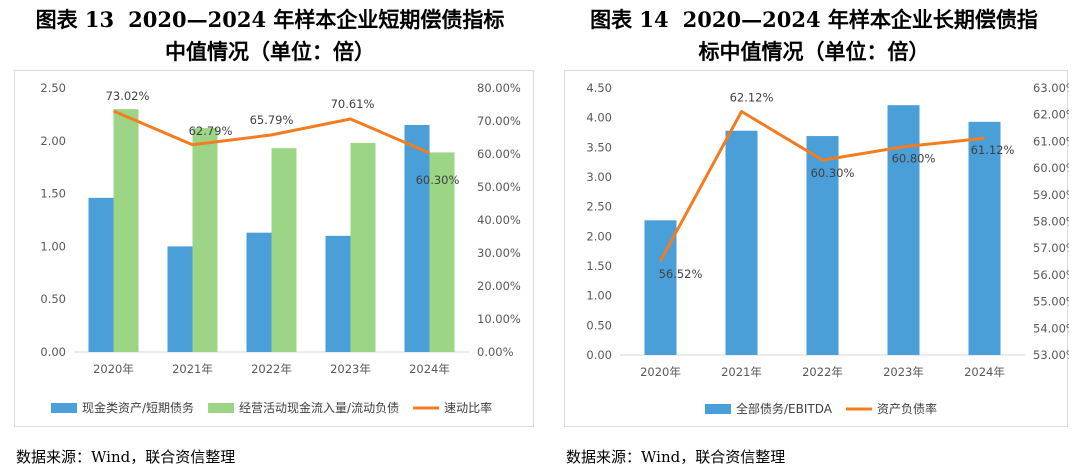 This screenshot has height=471, width=1080. Describe the element at coordinates (599, 147) in the screenshot. I see `y-left-tick-label: 3.50` at that location.